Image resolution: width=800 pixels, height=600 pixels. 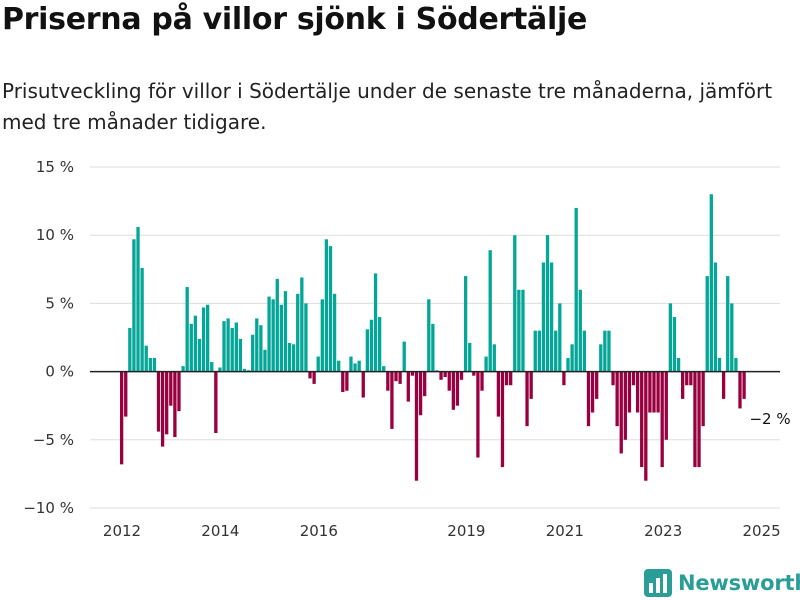 What do you see at coordinates (55, 235) in the screenshot?
I see `y-tick-label: 10 %` at bounding box center [55, 235].